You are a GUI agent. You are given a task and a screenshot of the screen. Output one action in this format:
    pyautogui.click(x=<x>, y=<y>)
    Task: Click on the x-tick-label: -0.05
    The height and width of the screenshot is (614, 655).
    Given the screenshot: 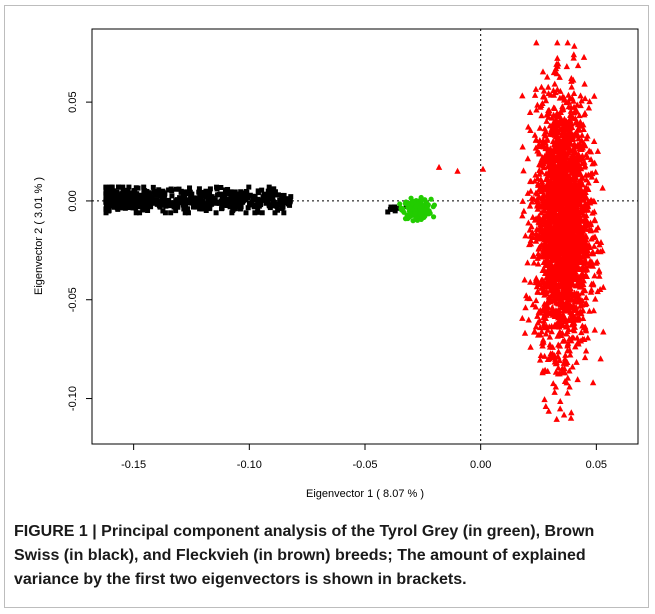 What is the action you would take?
    pyautogui.click(x=364, y=465)
    